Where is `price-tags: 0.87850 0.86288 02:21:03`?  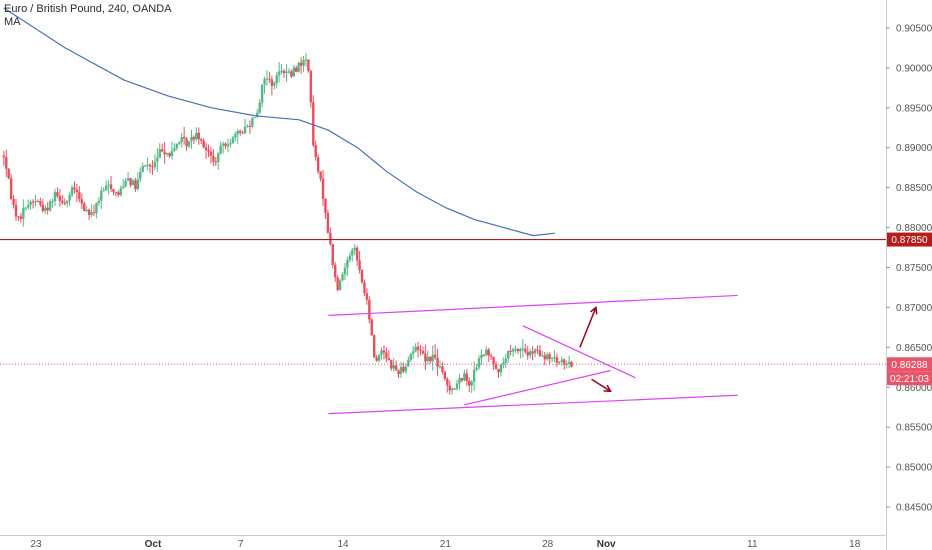 price-tags: 0.87850 0.86288 02:21:03 is located at coordinates (909, 309).